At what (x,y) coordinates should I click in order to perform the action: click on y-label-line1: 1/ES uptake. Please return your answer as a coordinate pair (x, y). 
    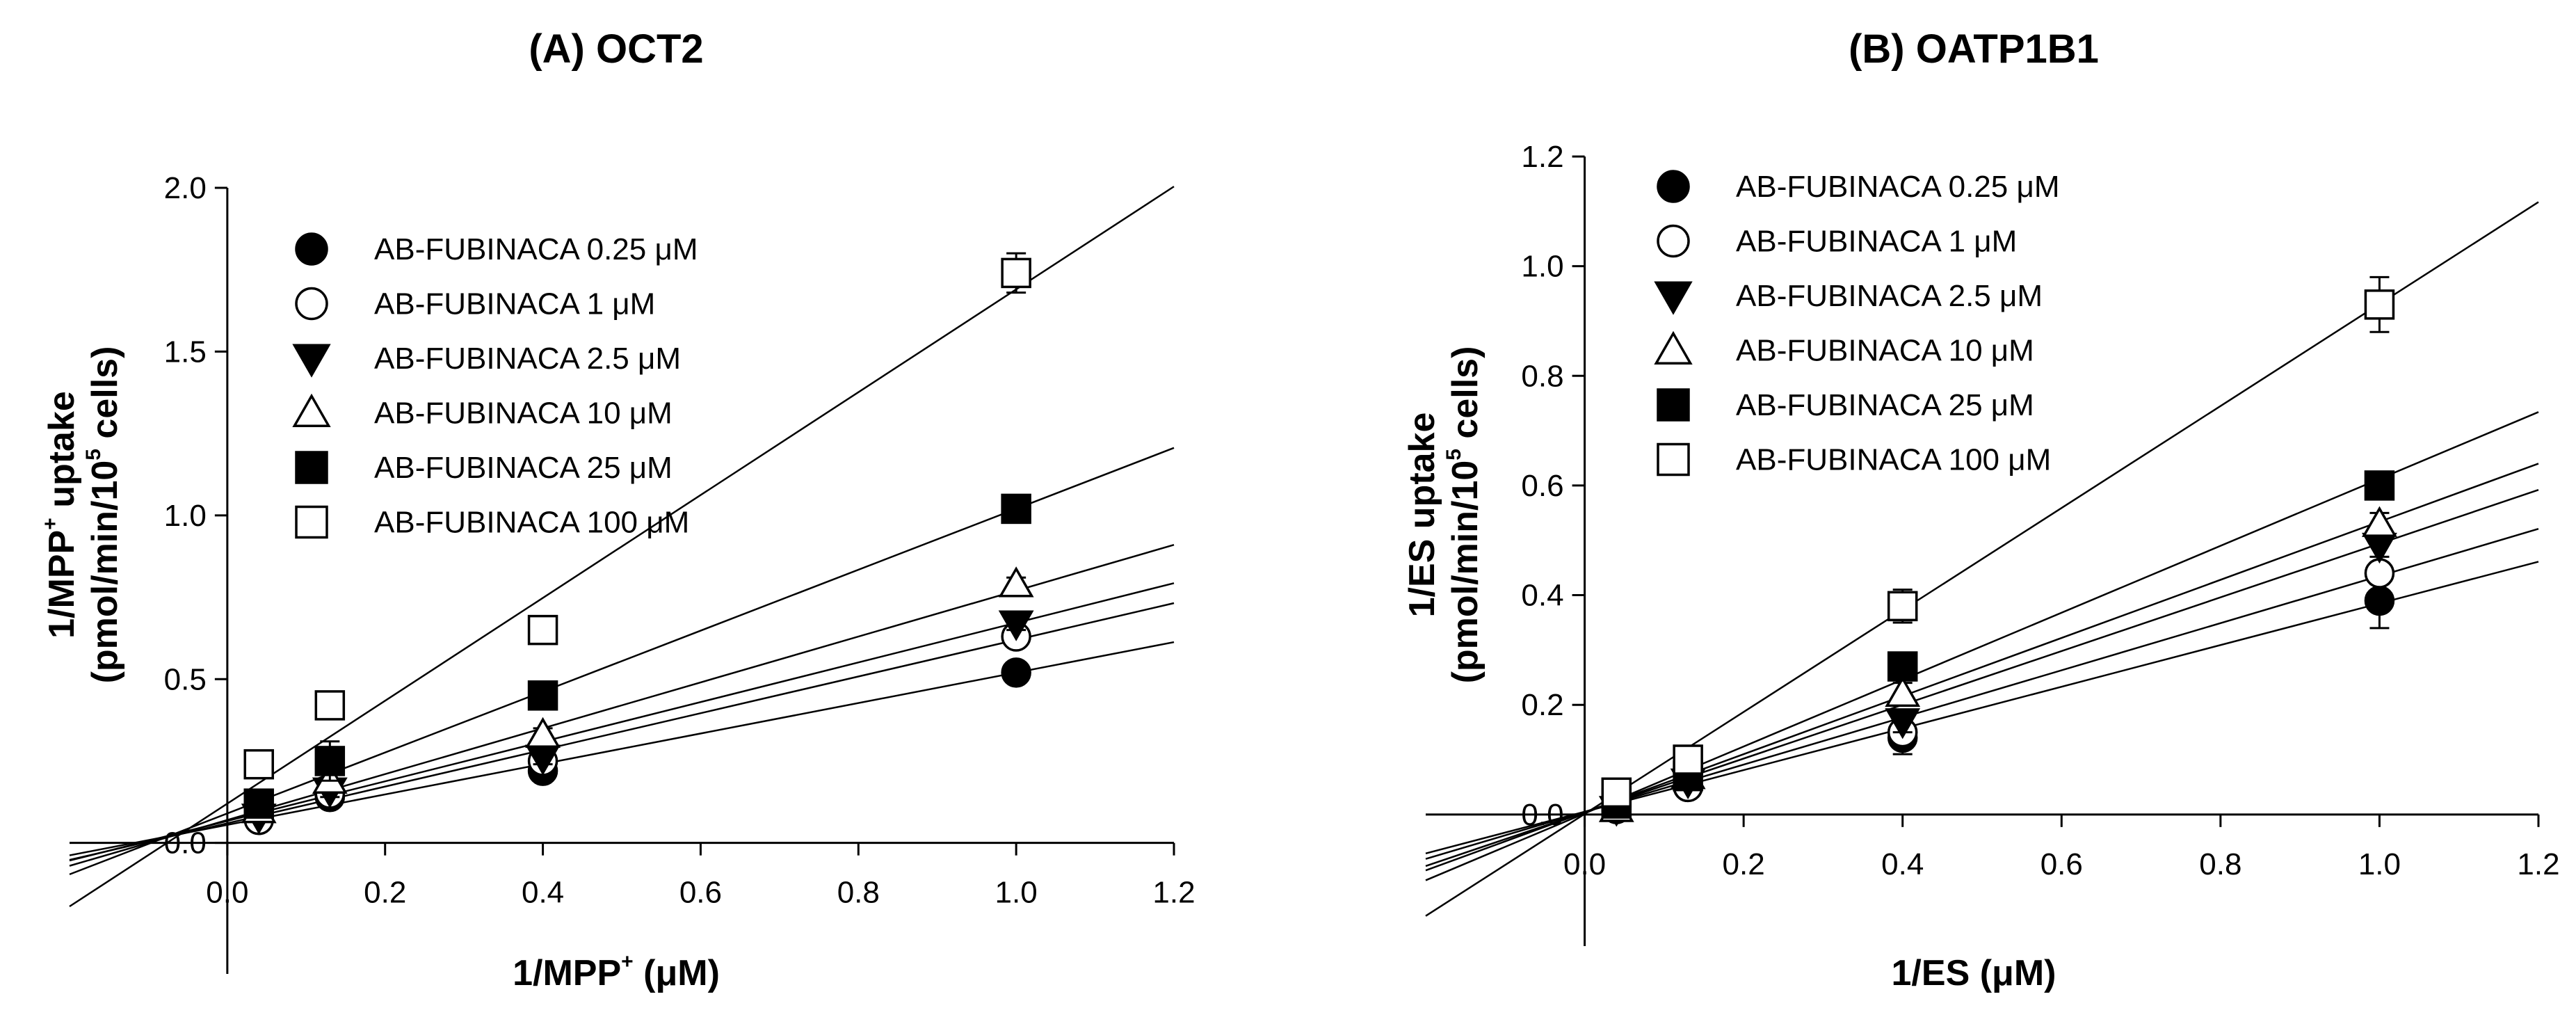
    Looking at the image, I should click on (1422, 515).